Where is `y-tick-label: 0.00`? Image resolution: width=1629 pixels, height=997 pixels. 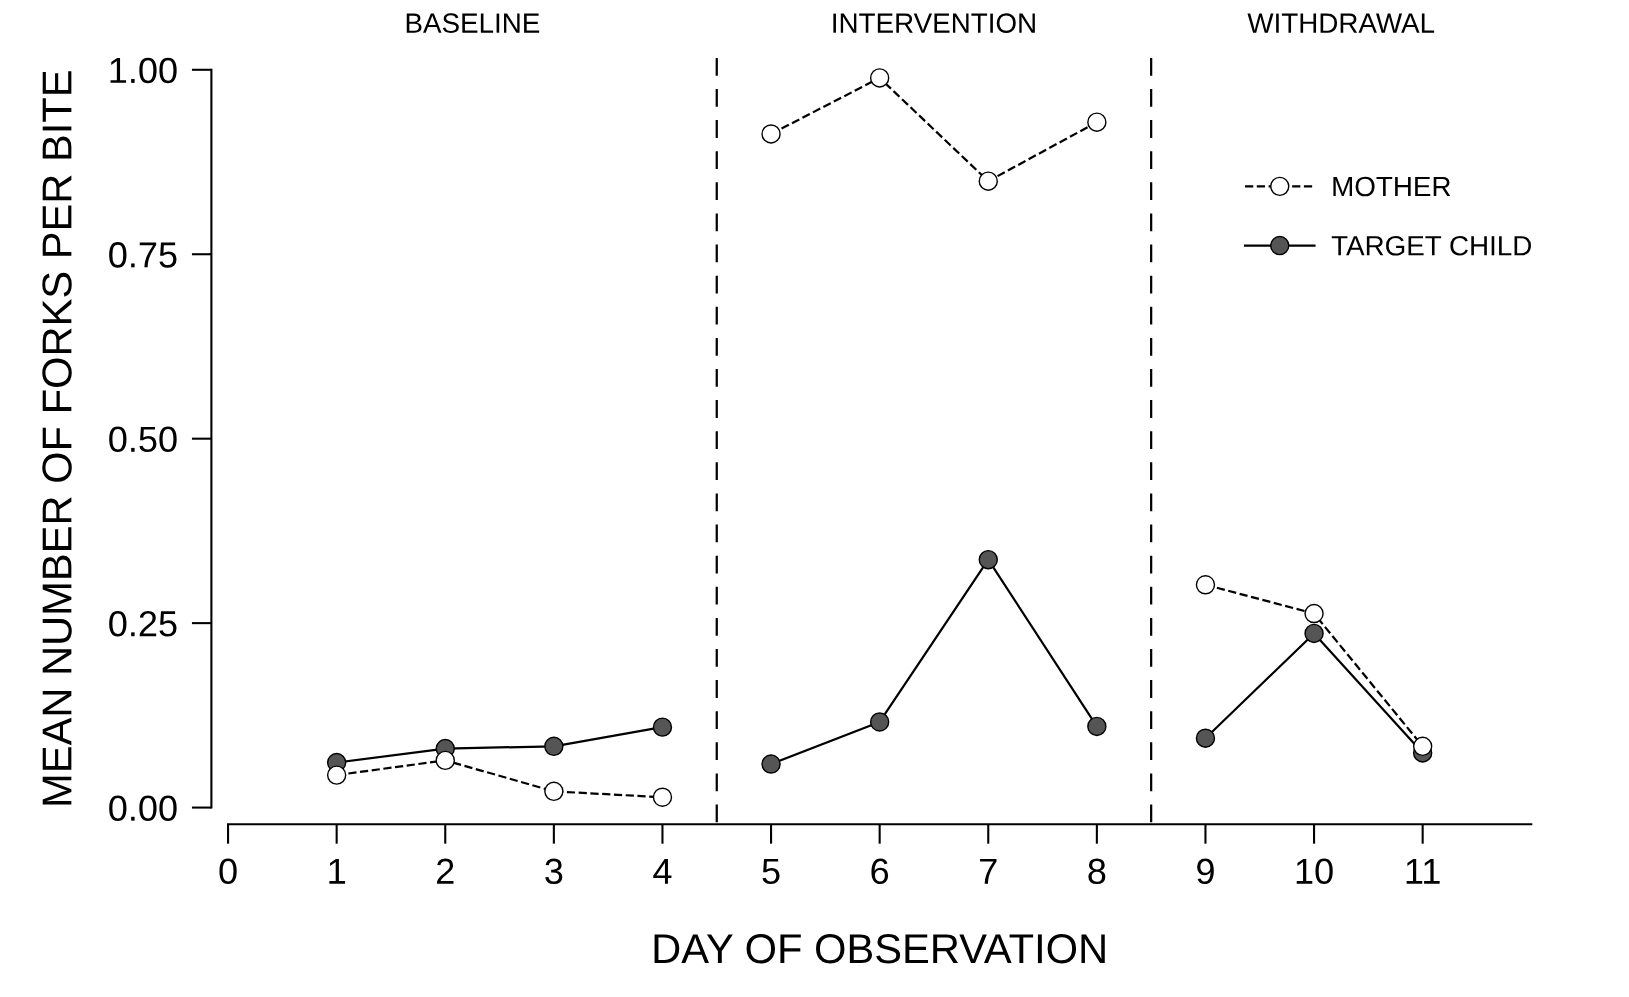 y-tick-label: 0.00 is located at coordinates (143, 808).